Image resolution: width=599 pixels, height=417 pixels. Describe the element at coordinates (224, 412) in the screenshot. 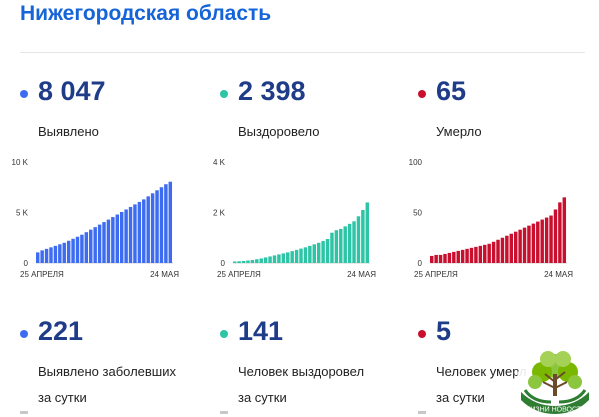

I see `next-row-marker` at that location.